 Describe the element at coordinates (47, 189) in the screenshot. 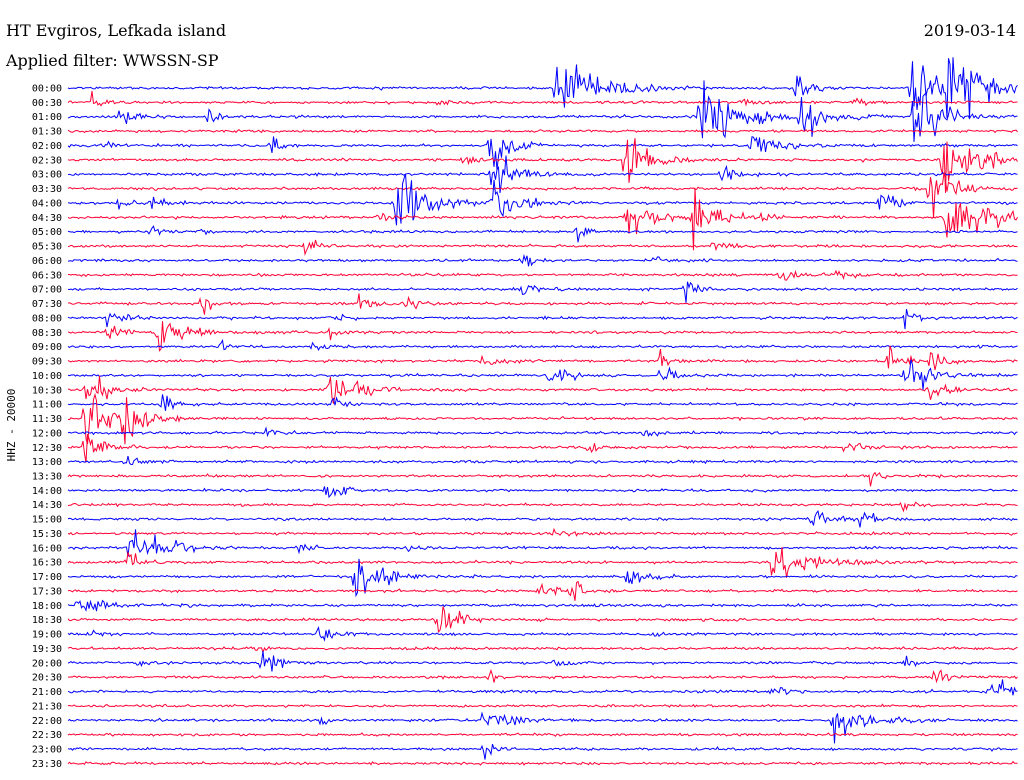

I see `row-time-label: 03:30` at that location.